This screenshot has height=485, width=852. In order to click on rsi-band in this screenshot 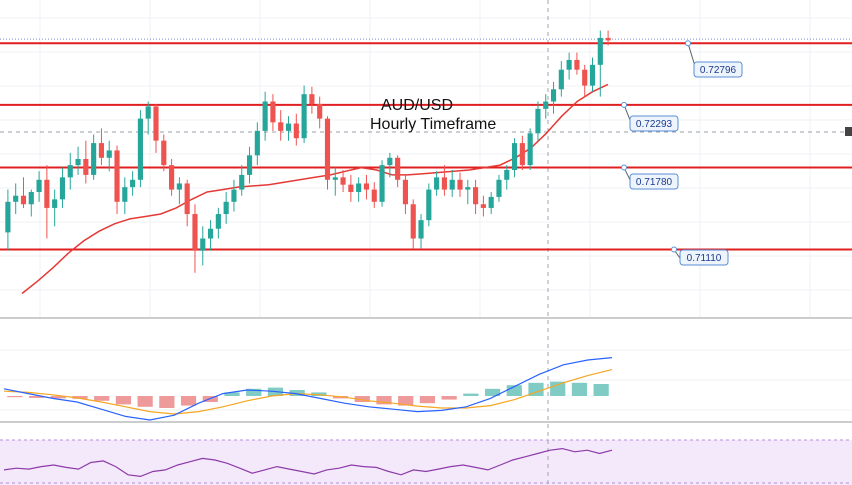, I will do `click(426, 462)`.